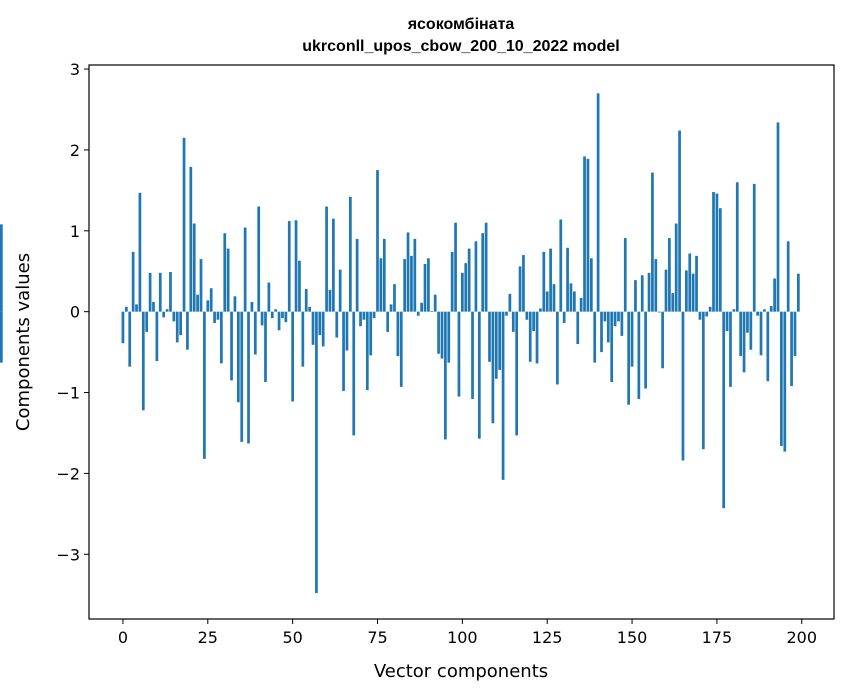 This screenshot has width=847, height=696. I want to click on x-axis-label: Vector components, so click(461, 671).